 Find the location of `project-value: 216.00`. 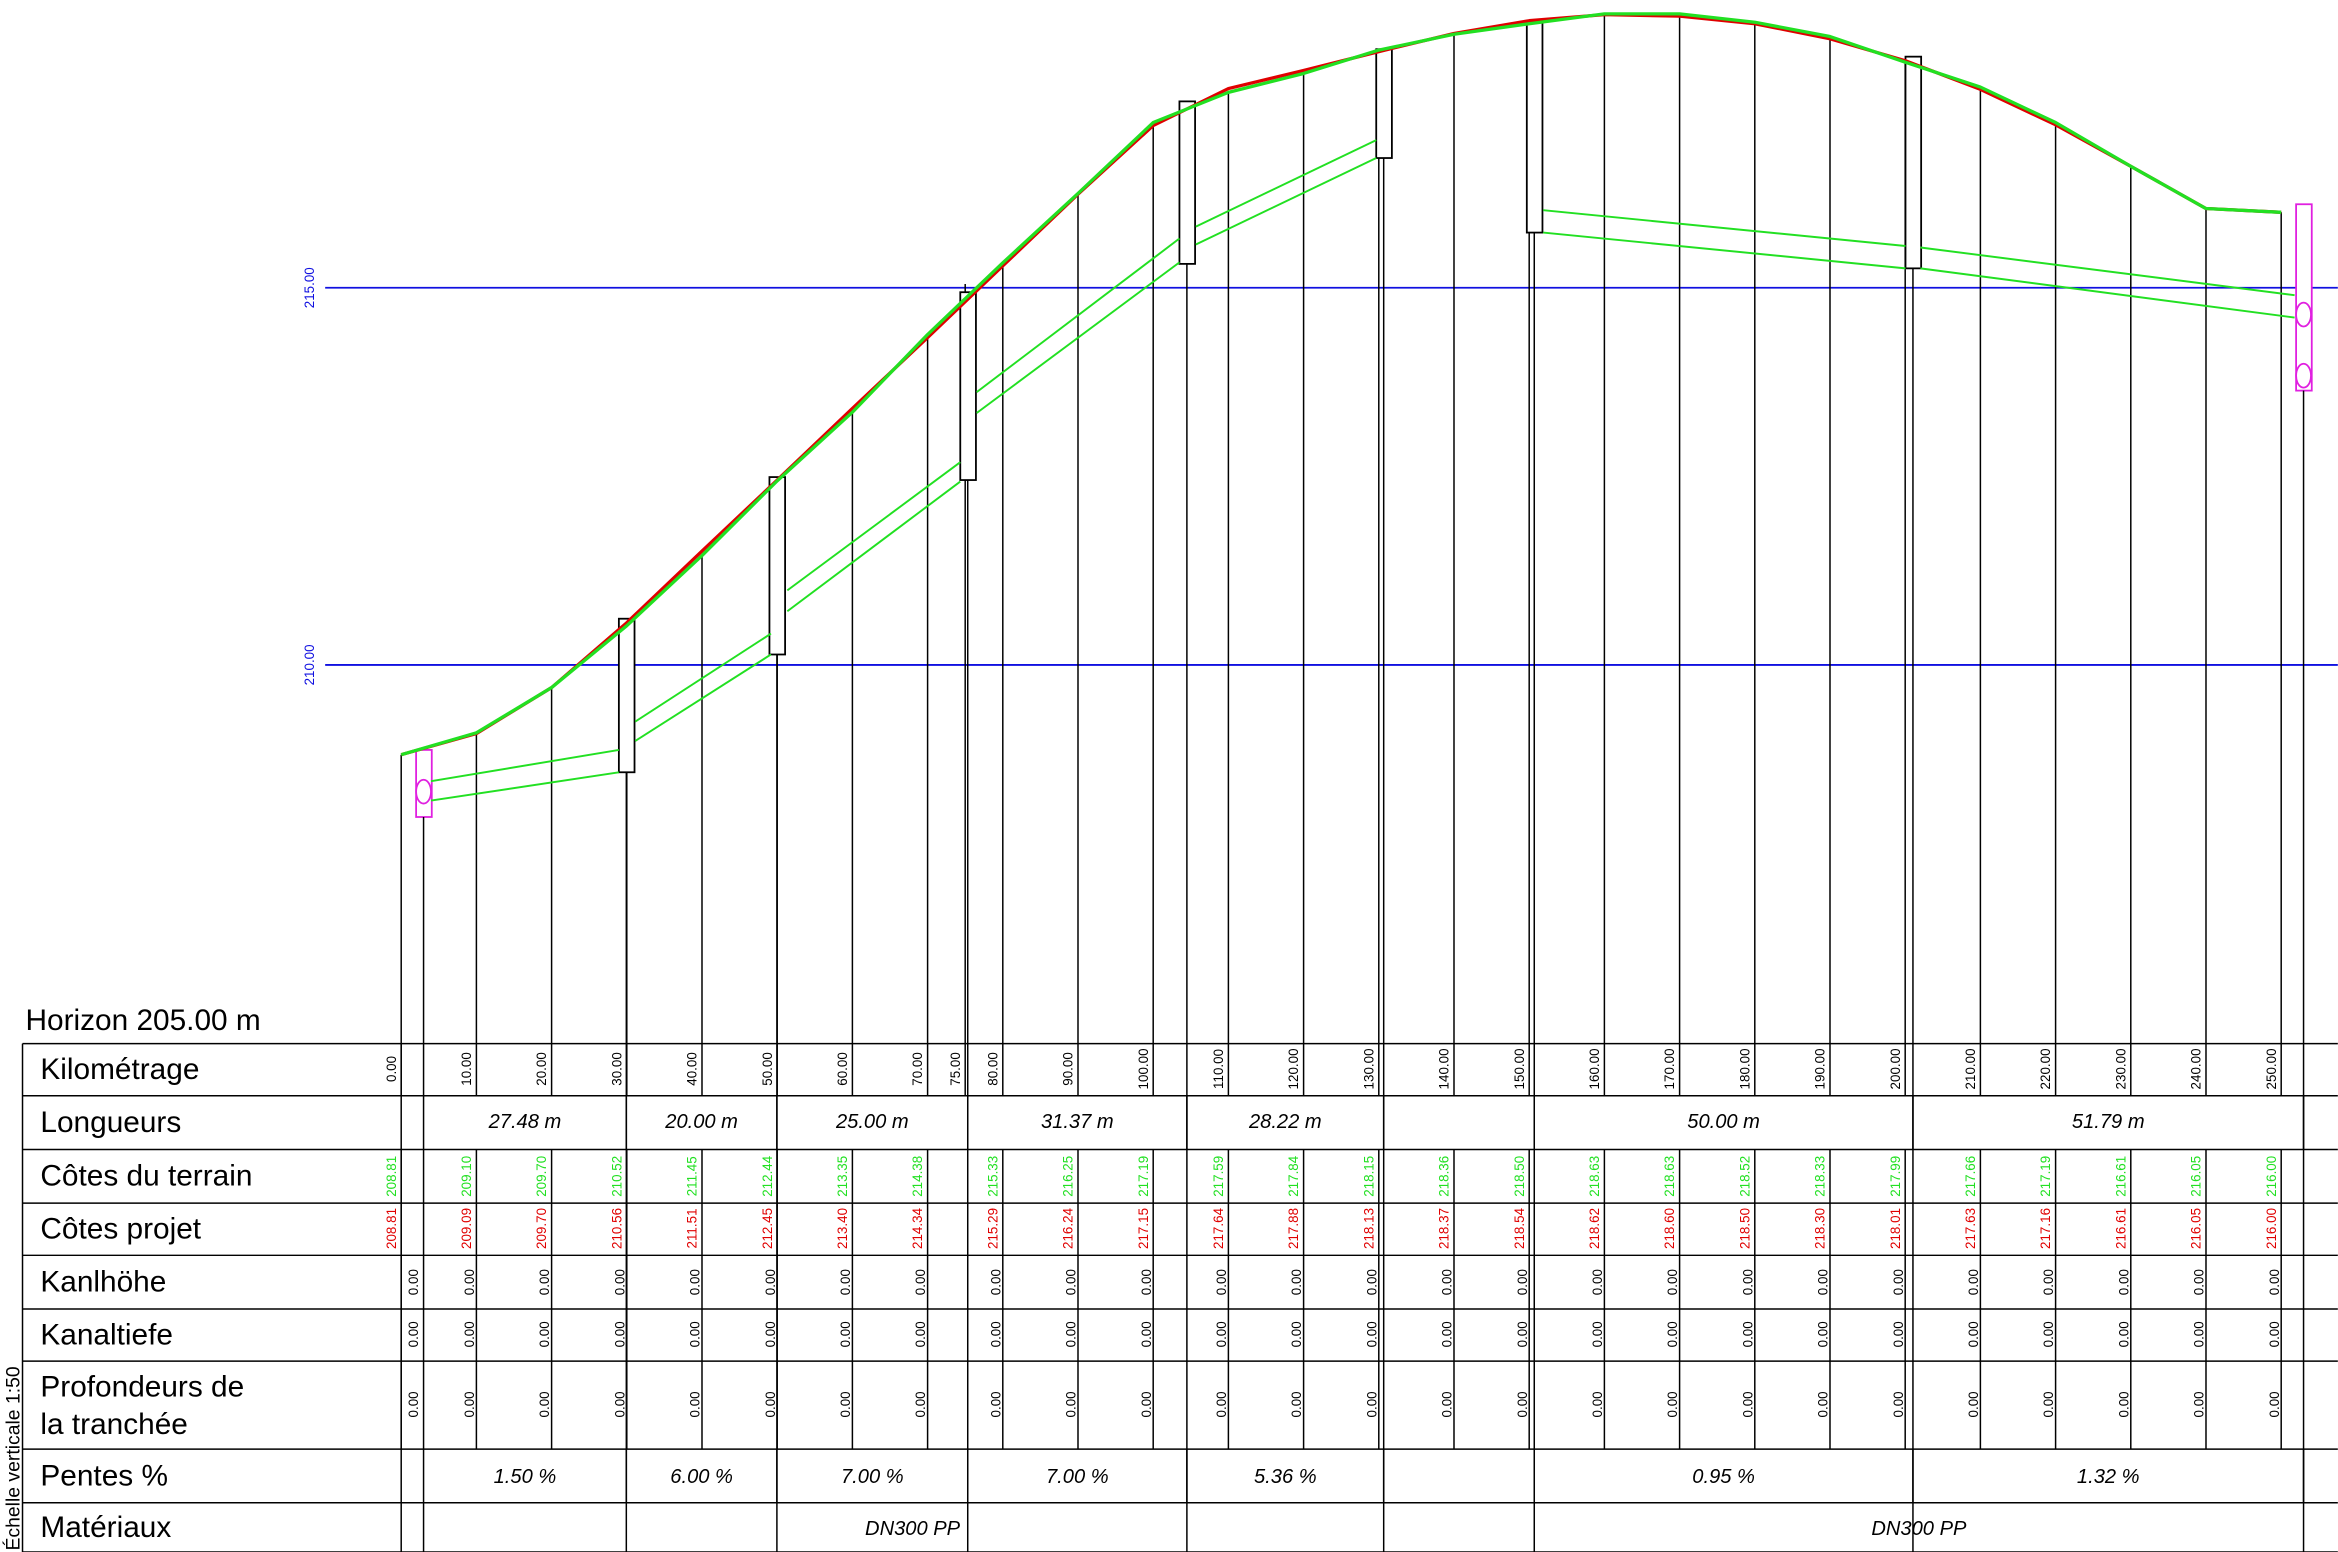

project-value: 216.00 is located at coordinates (2271, 1228).